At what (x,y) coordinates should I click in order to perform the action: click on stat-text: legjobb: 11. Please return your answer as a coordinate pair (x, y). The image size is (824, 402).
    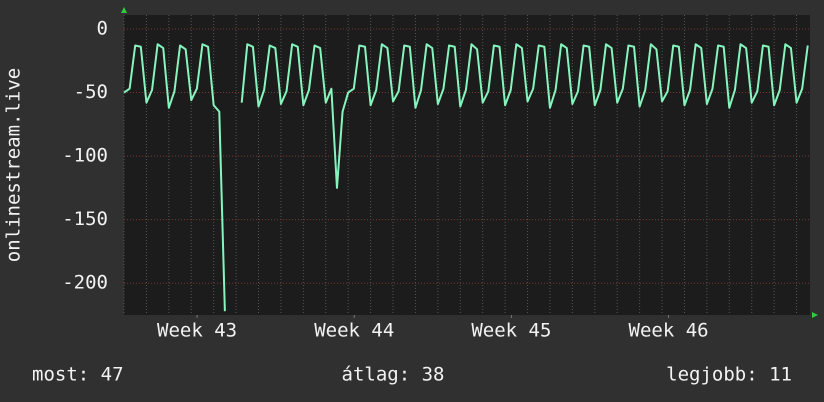
    Looking at the image, I should click on (729, 375).